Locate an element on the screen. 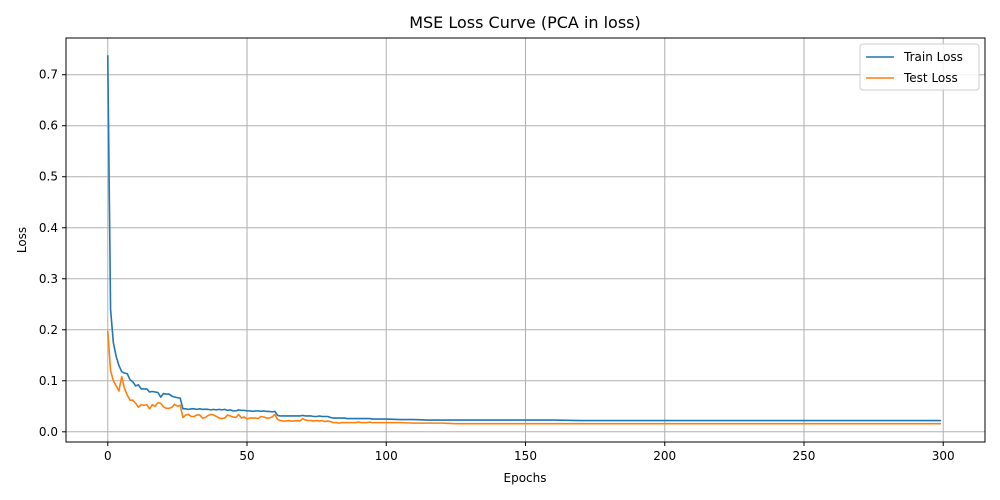  y-tick-label: 0.0 is located at coordinates (48, 432).